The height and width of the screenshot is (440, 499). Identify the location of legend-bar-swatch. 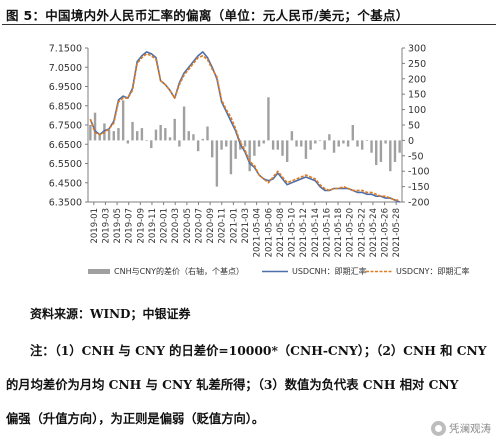
(99, 271).